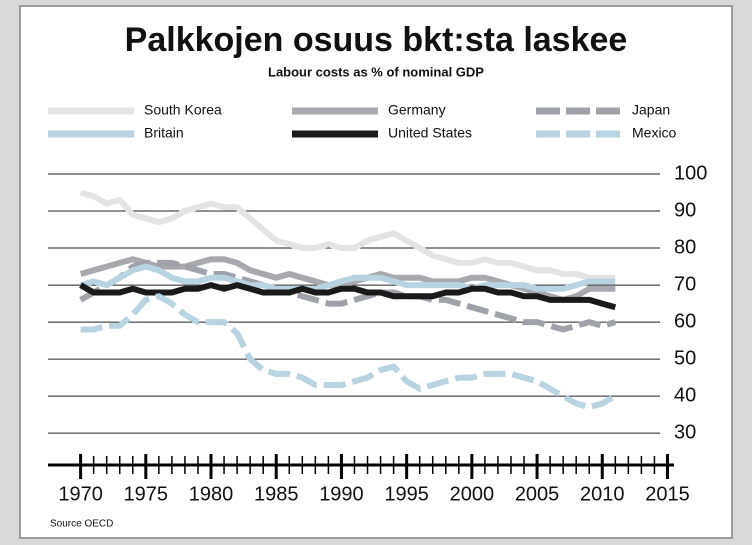  Describe the element at coordinates (81, 524) in the screenshot. I see `source-note: Source OECD` at that location.